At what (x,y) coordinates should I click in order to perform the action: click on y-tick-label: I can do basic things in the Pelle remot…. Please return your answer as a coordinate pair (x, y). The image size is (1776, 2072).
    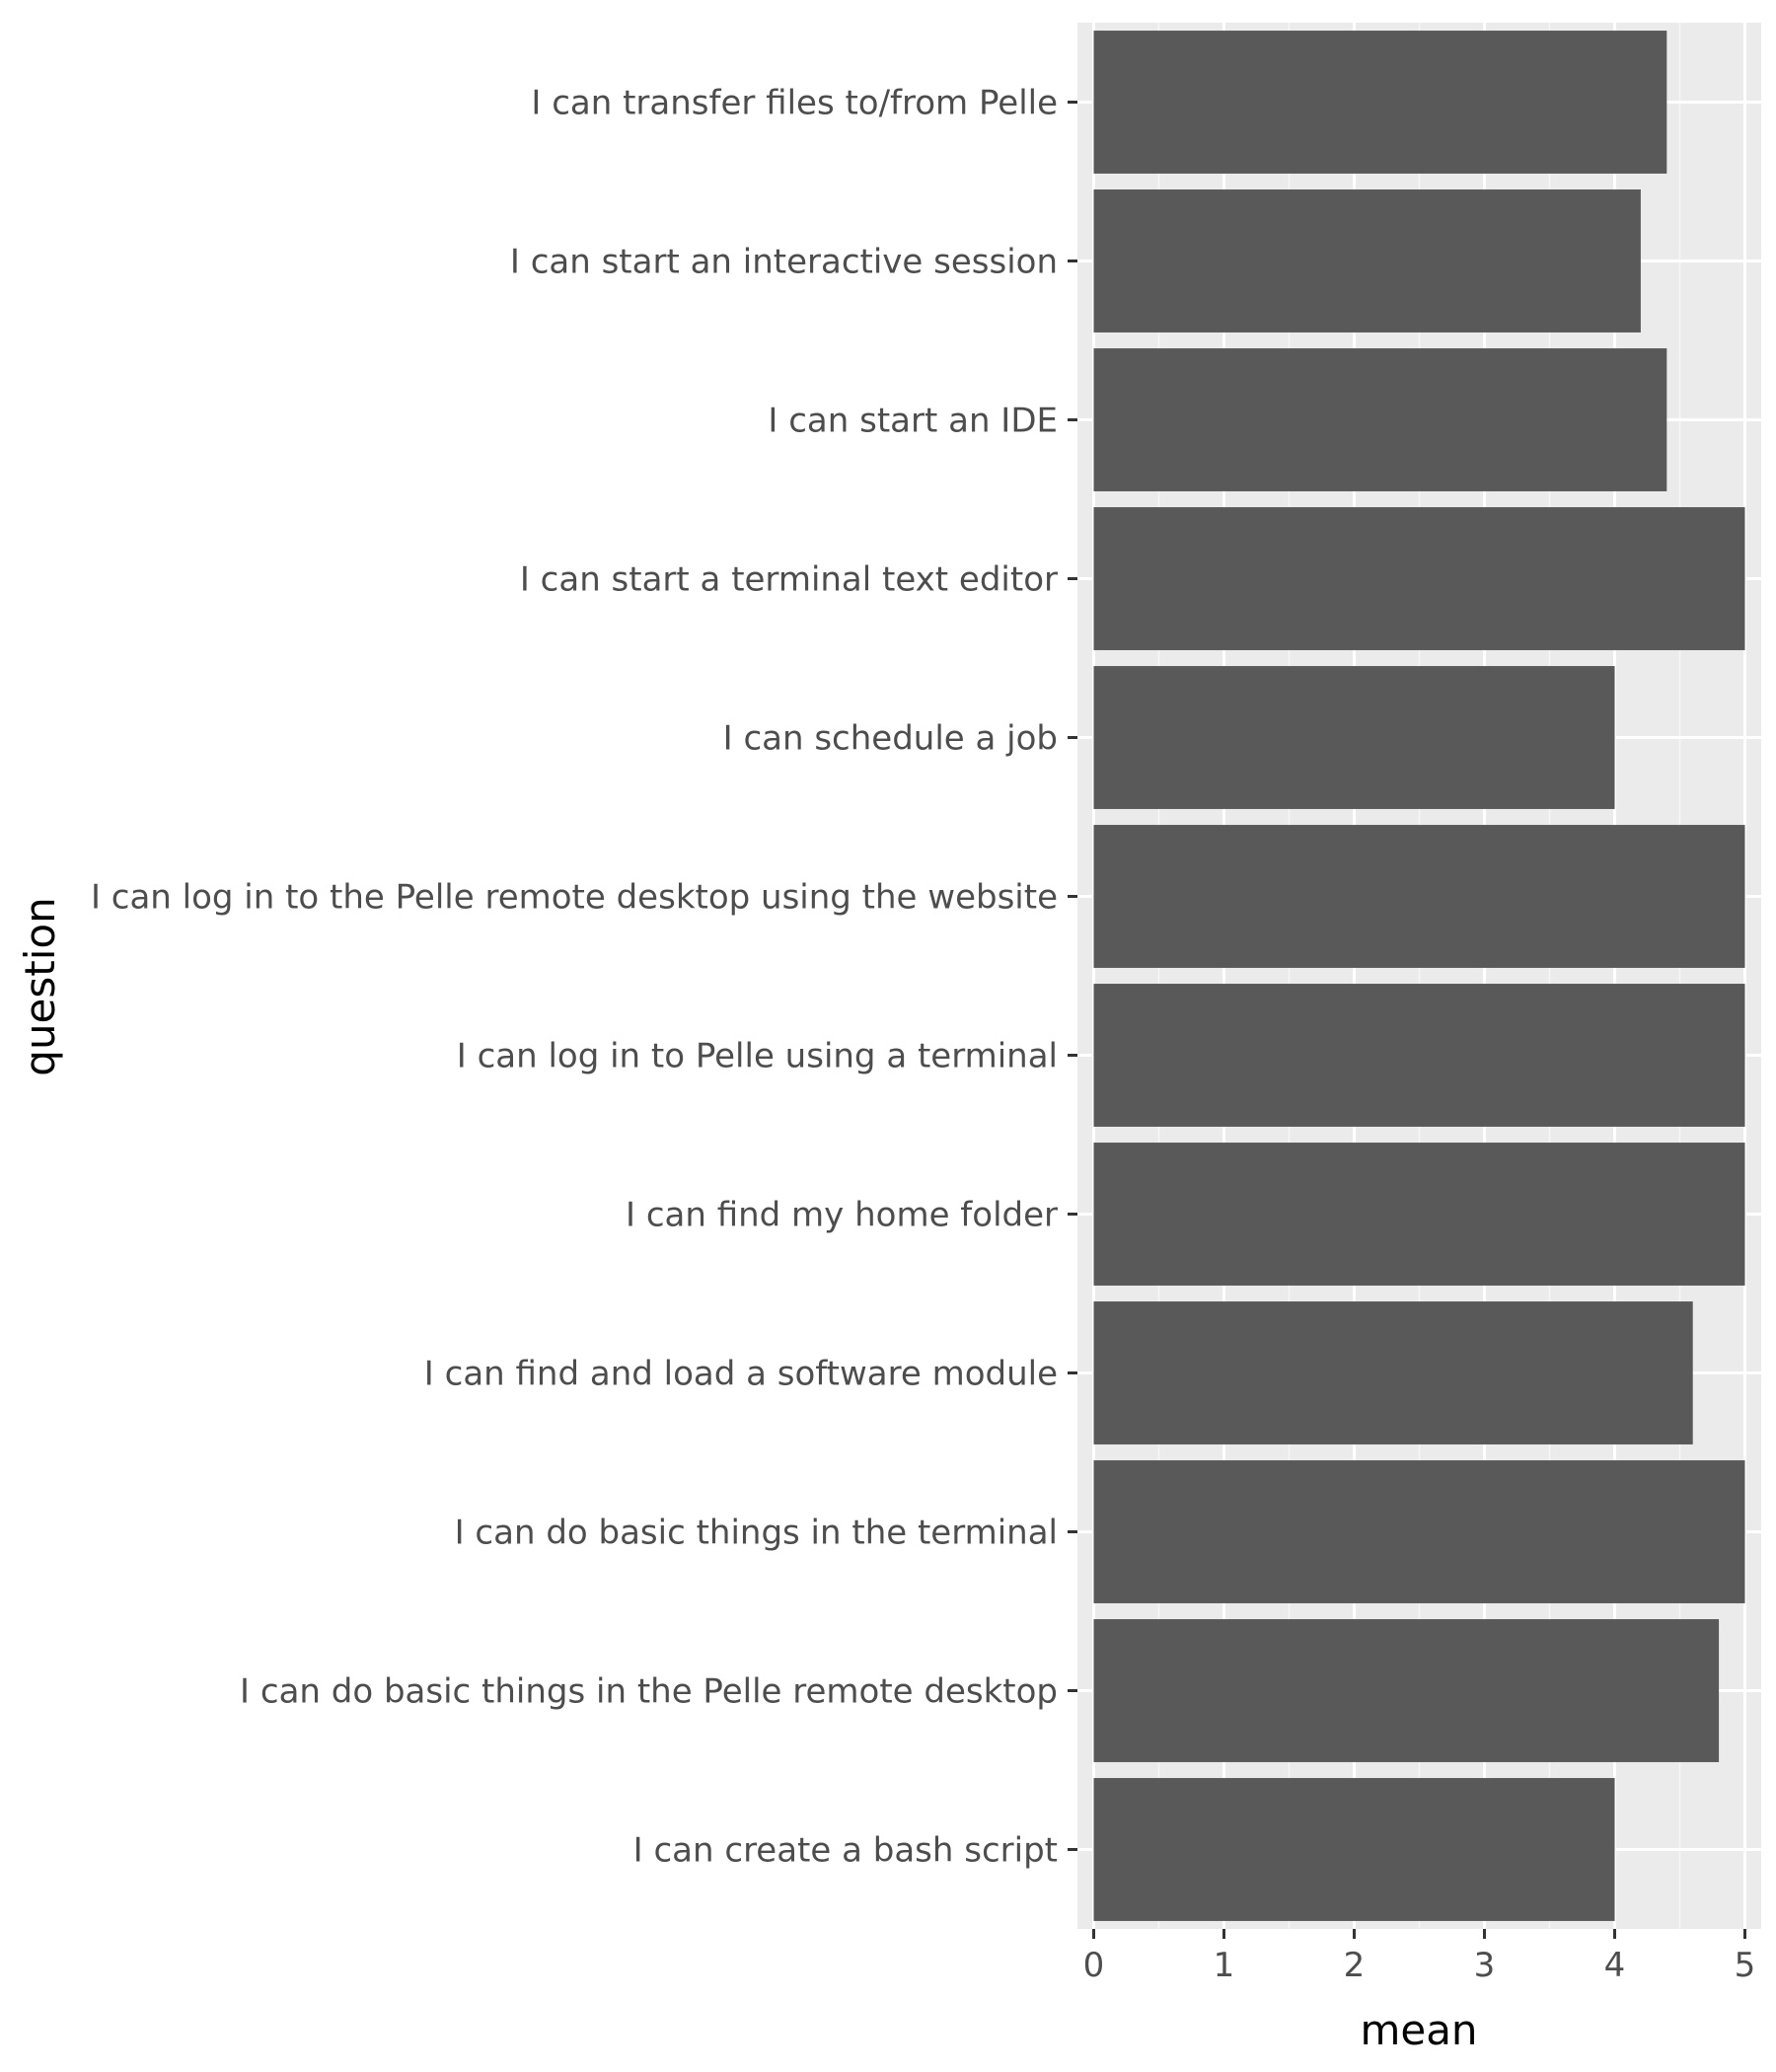
    Looking at the image, I should click on (649, 1692).